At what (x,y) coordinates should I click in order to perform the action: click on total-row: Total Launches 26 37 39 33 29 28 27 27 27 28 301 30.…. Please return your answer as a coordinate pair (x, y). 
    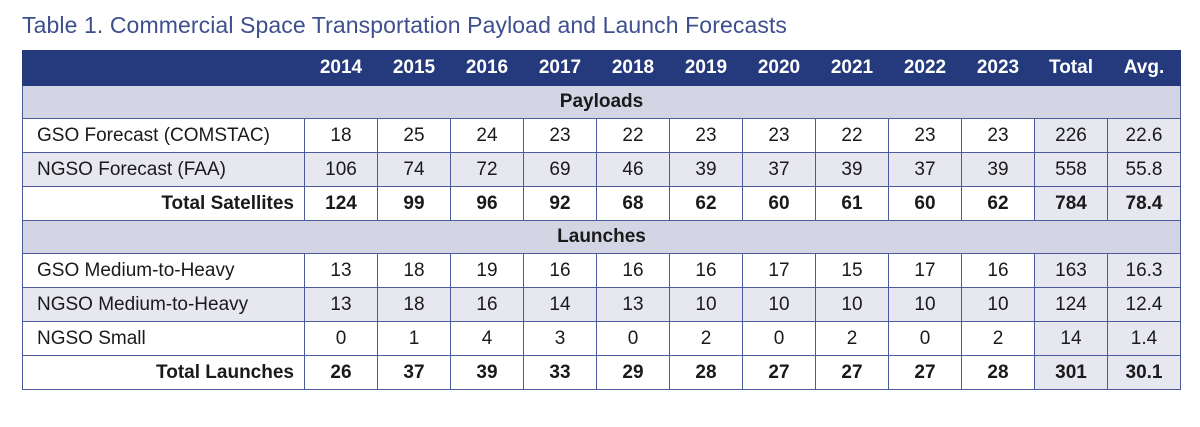
    Looking at the image, I should click on (601, 372).